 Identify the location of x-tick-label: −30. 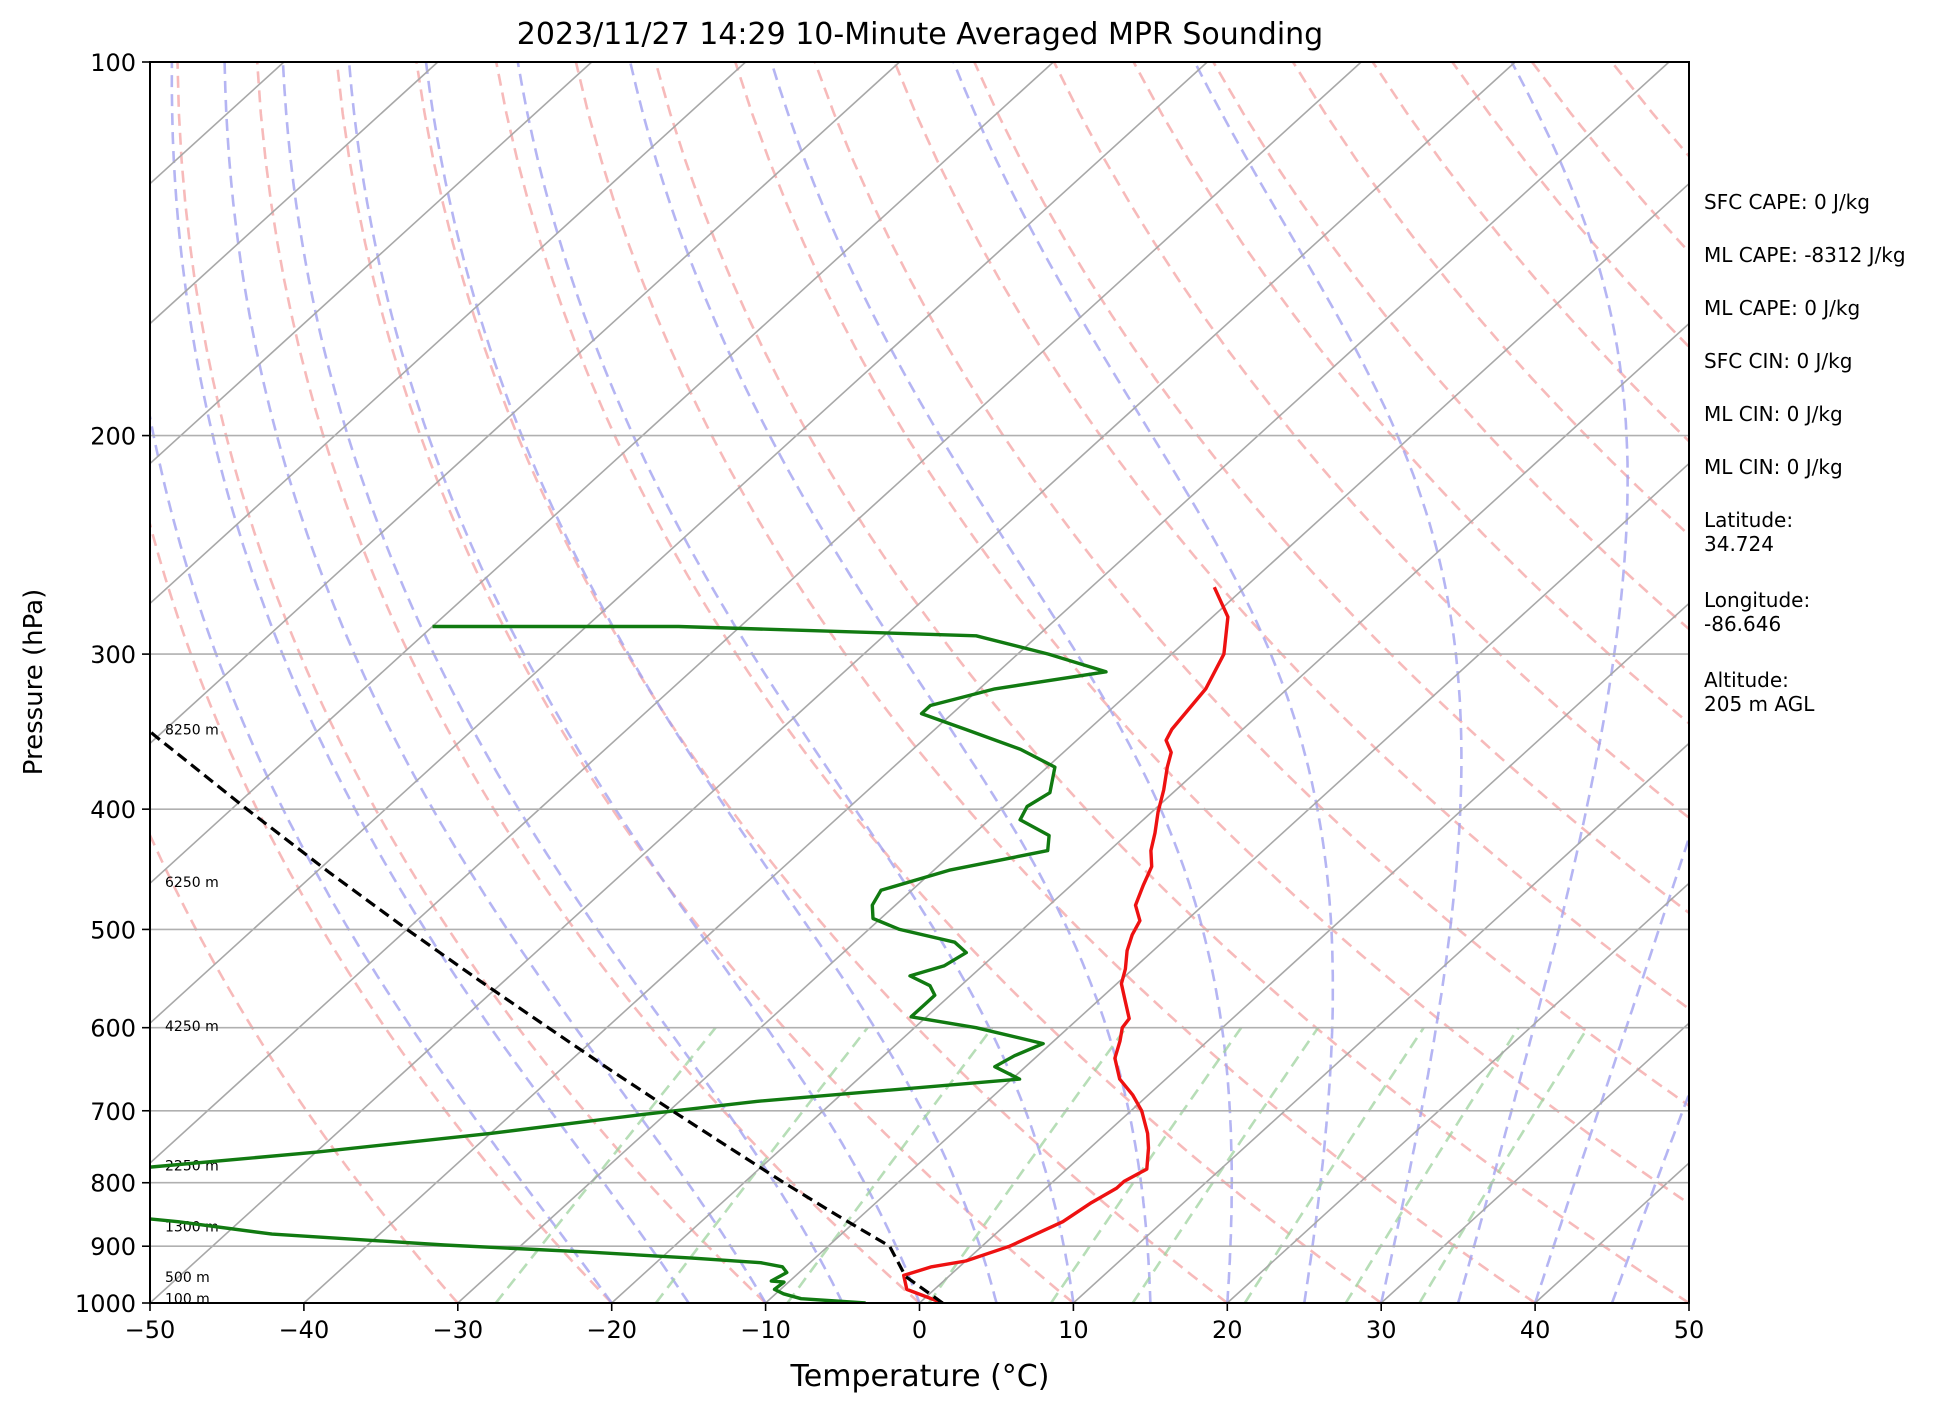
(457, 1330).